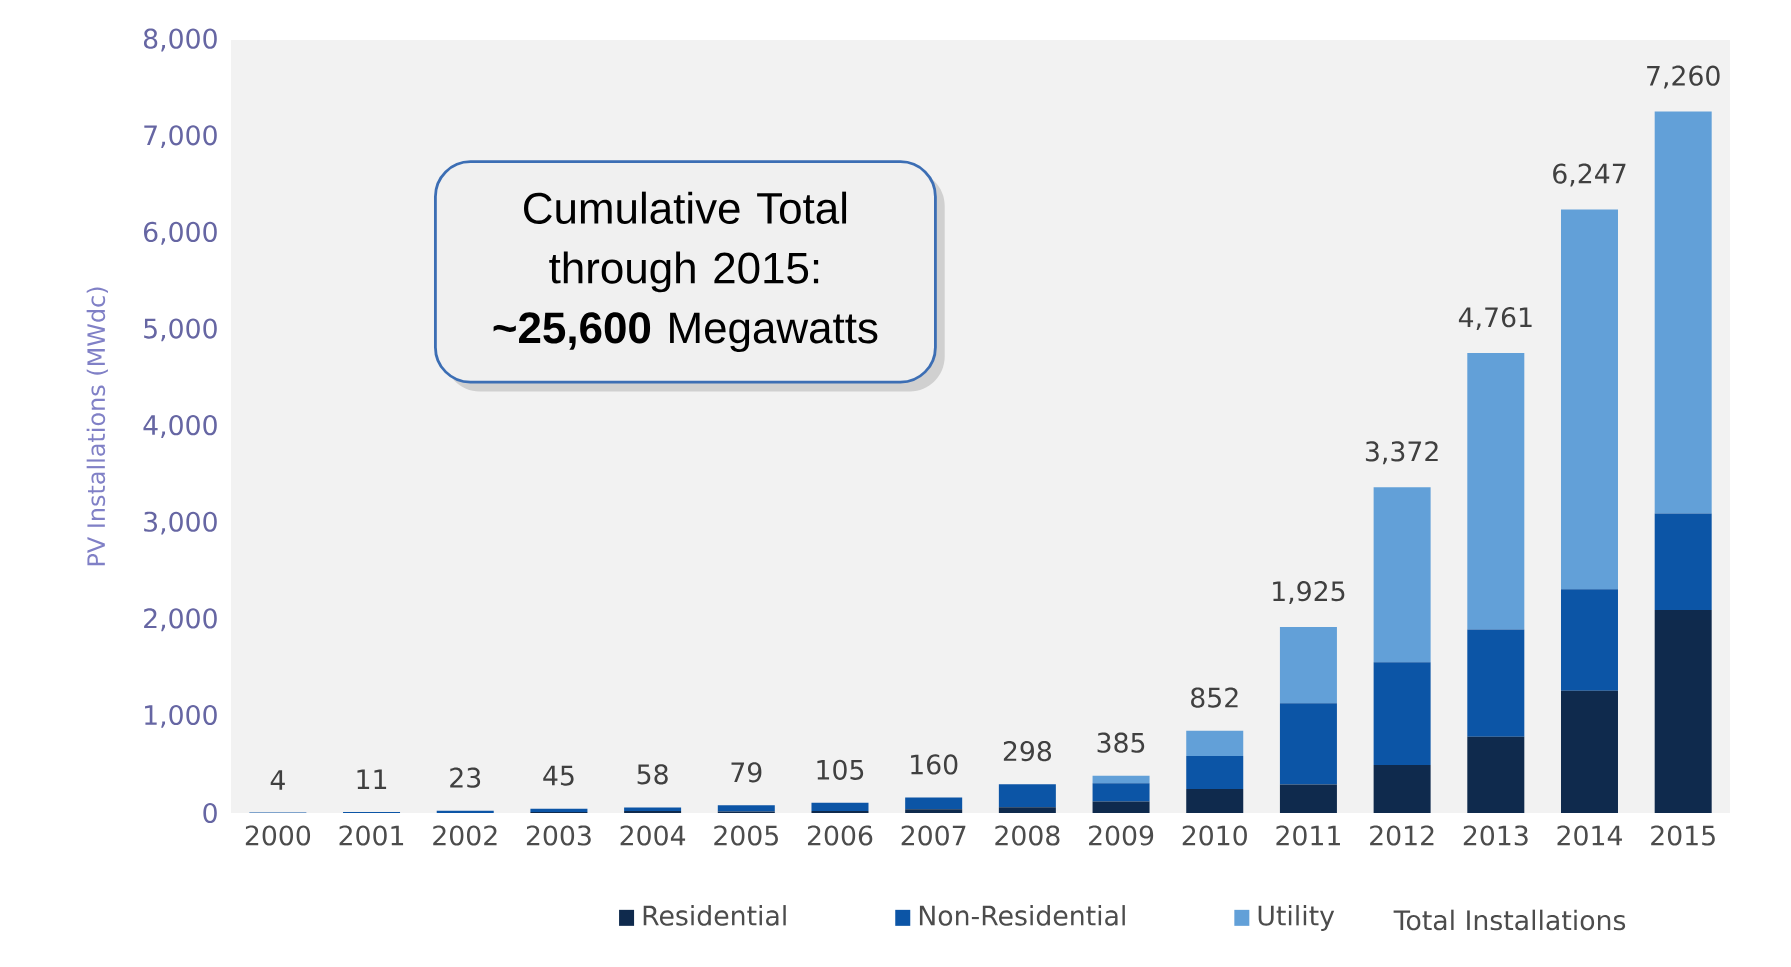 This screenshot has width=1791, height=967. I want to click on x-tick-label: 2005, so click(746, 835).